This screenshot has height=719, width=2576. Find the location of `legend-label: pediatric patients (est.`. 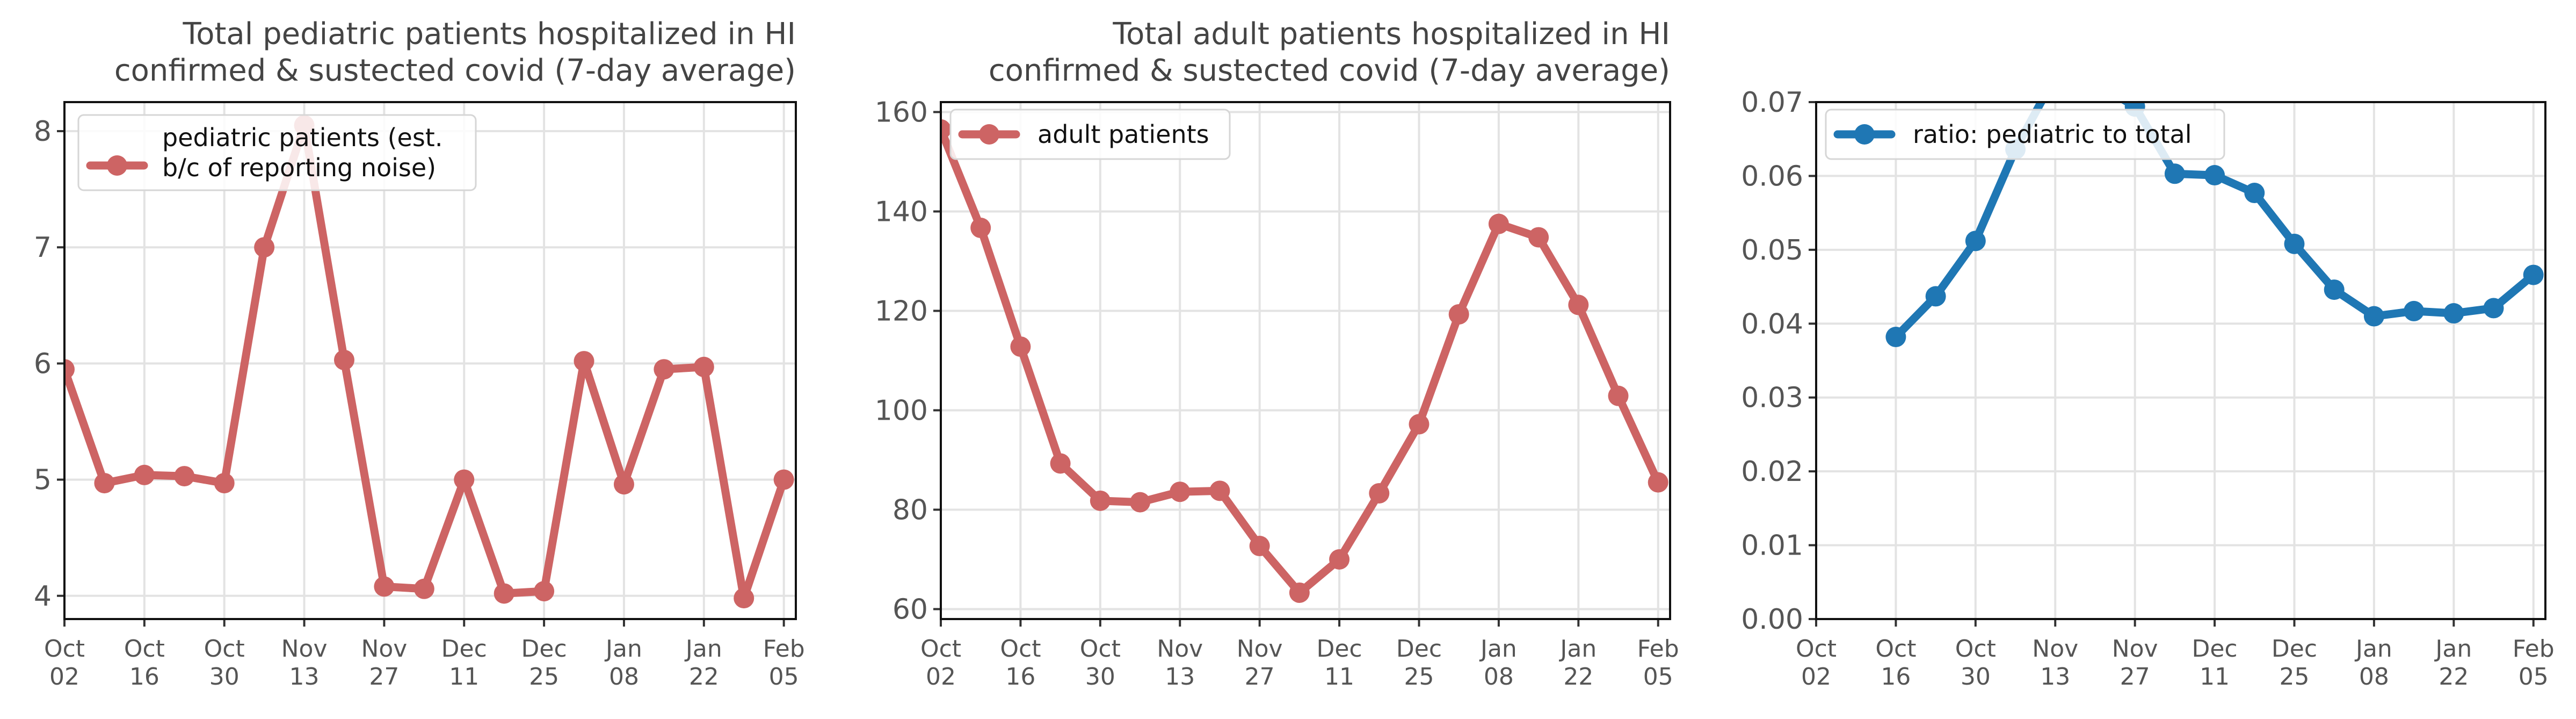

legend-label: pediatric patients (est. is located at coordinates (302, 137).